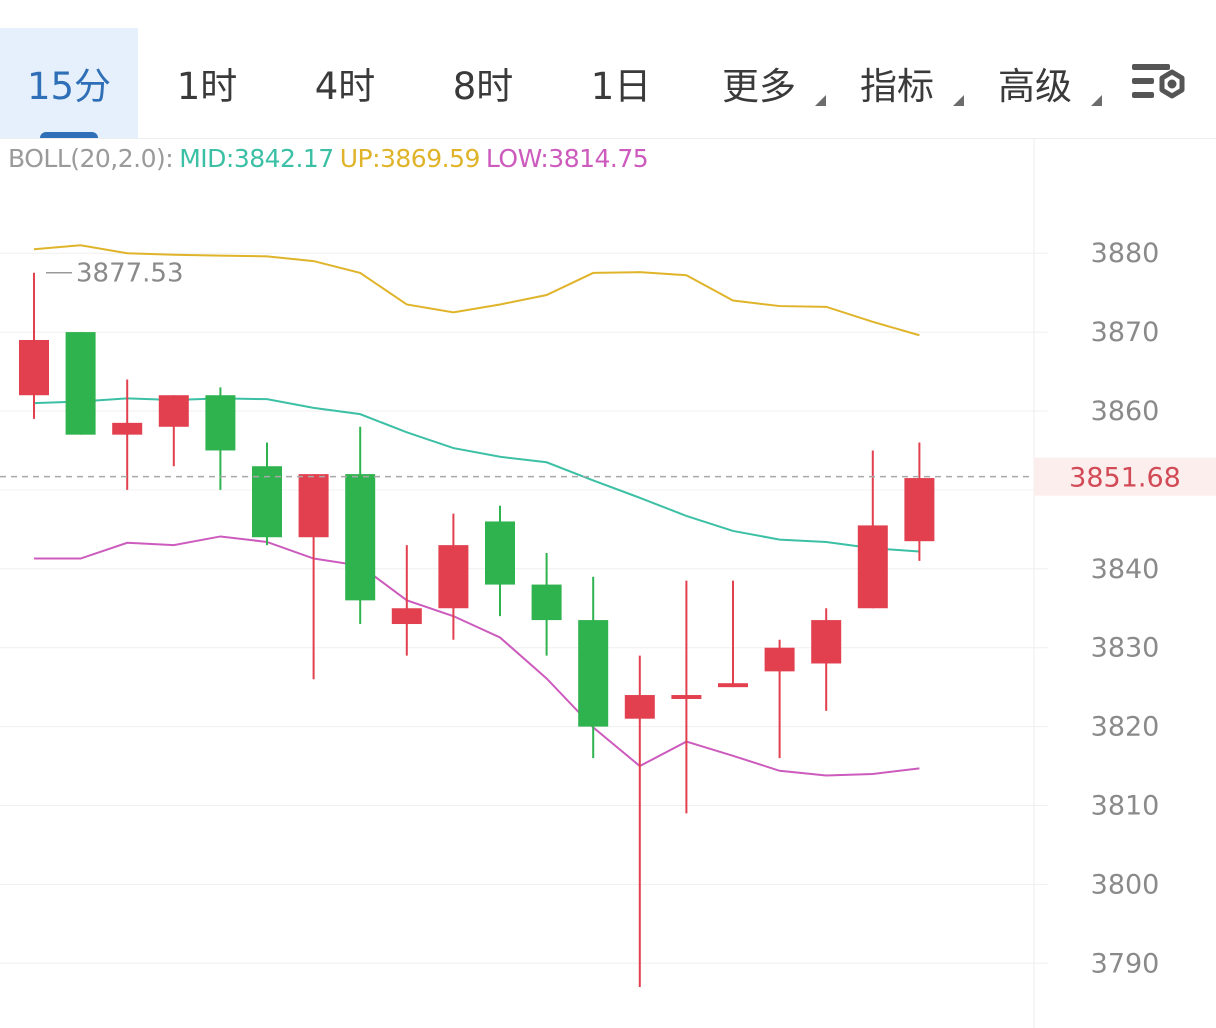 The image size is (1216, 1028). What do you see at coordinates (476, 290) in the screenshot?
I see `boll-up-line` at bounding box center [476, 290].